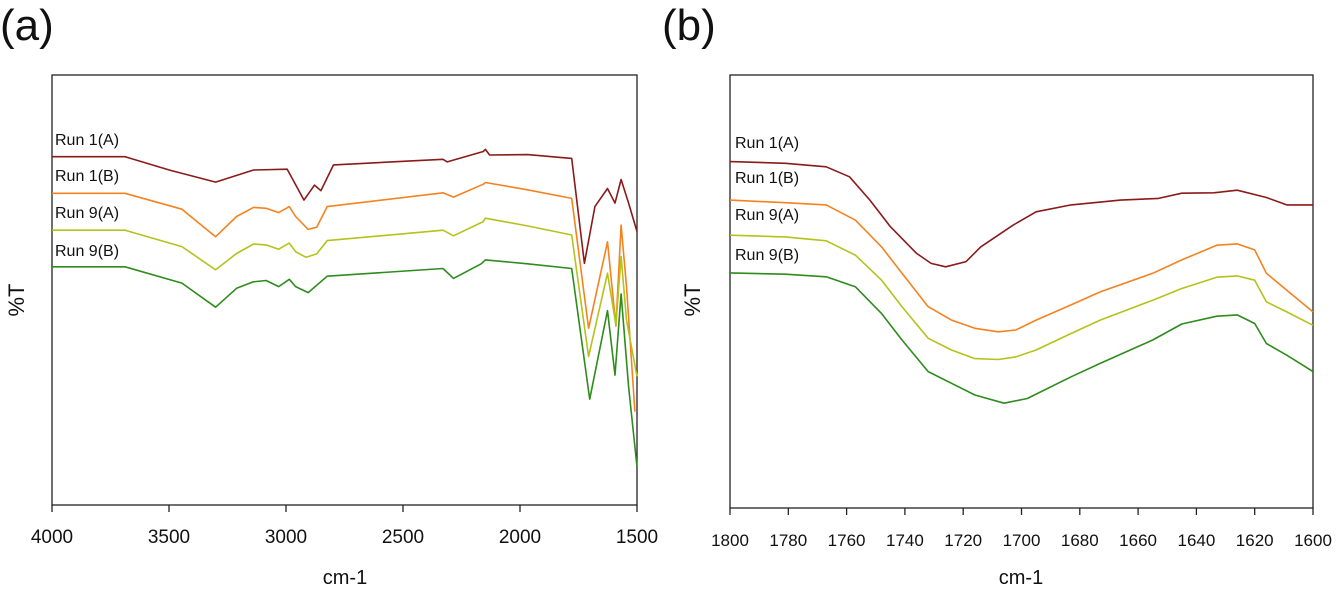 The height and width of the screenshot is (591, 1339). Describe the element at coordinates (788, 540) in the screenshot. I see `x-tick-label: 1780` at that location.